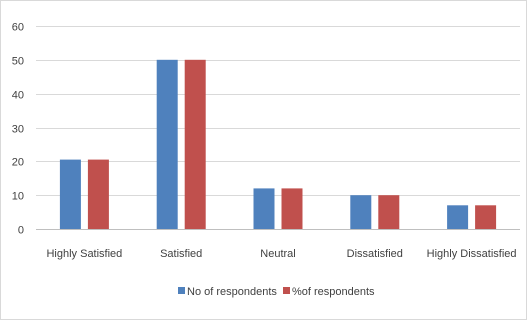 The width and height of the screenshot is (527, 320). I want to click on legend-label: No of respondents, so click(232, 292).